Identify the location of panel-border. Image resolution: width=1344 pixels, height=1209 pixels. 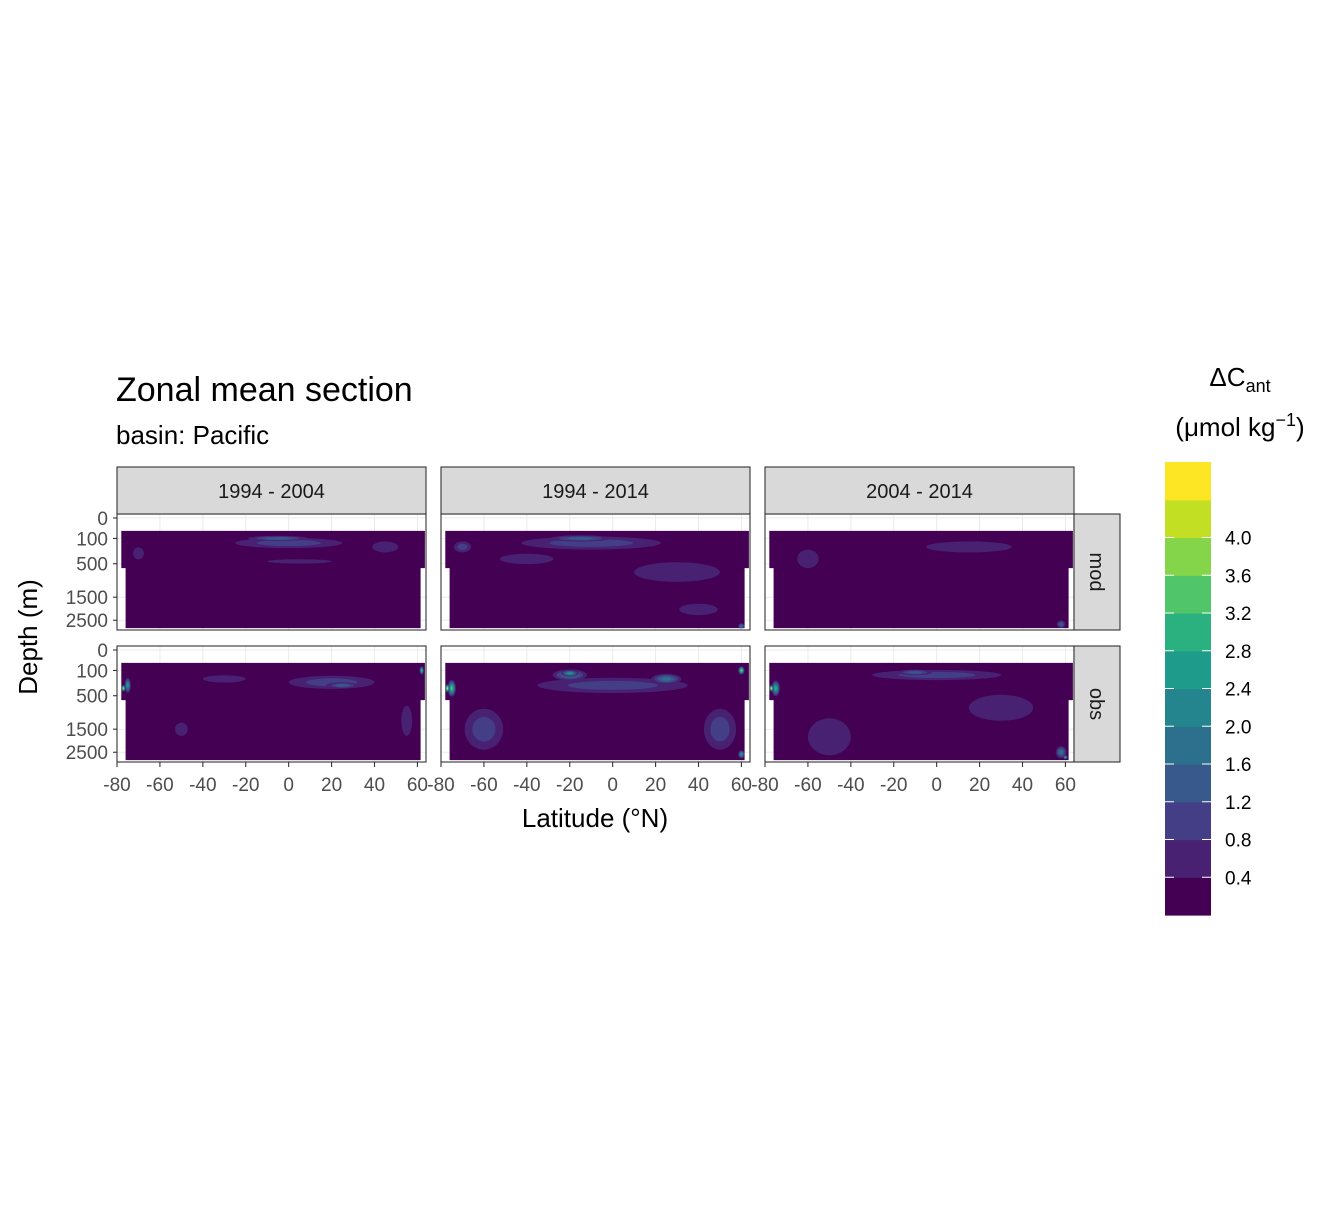
(271, 704).